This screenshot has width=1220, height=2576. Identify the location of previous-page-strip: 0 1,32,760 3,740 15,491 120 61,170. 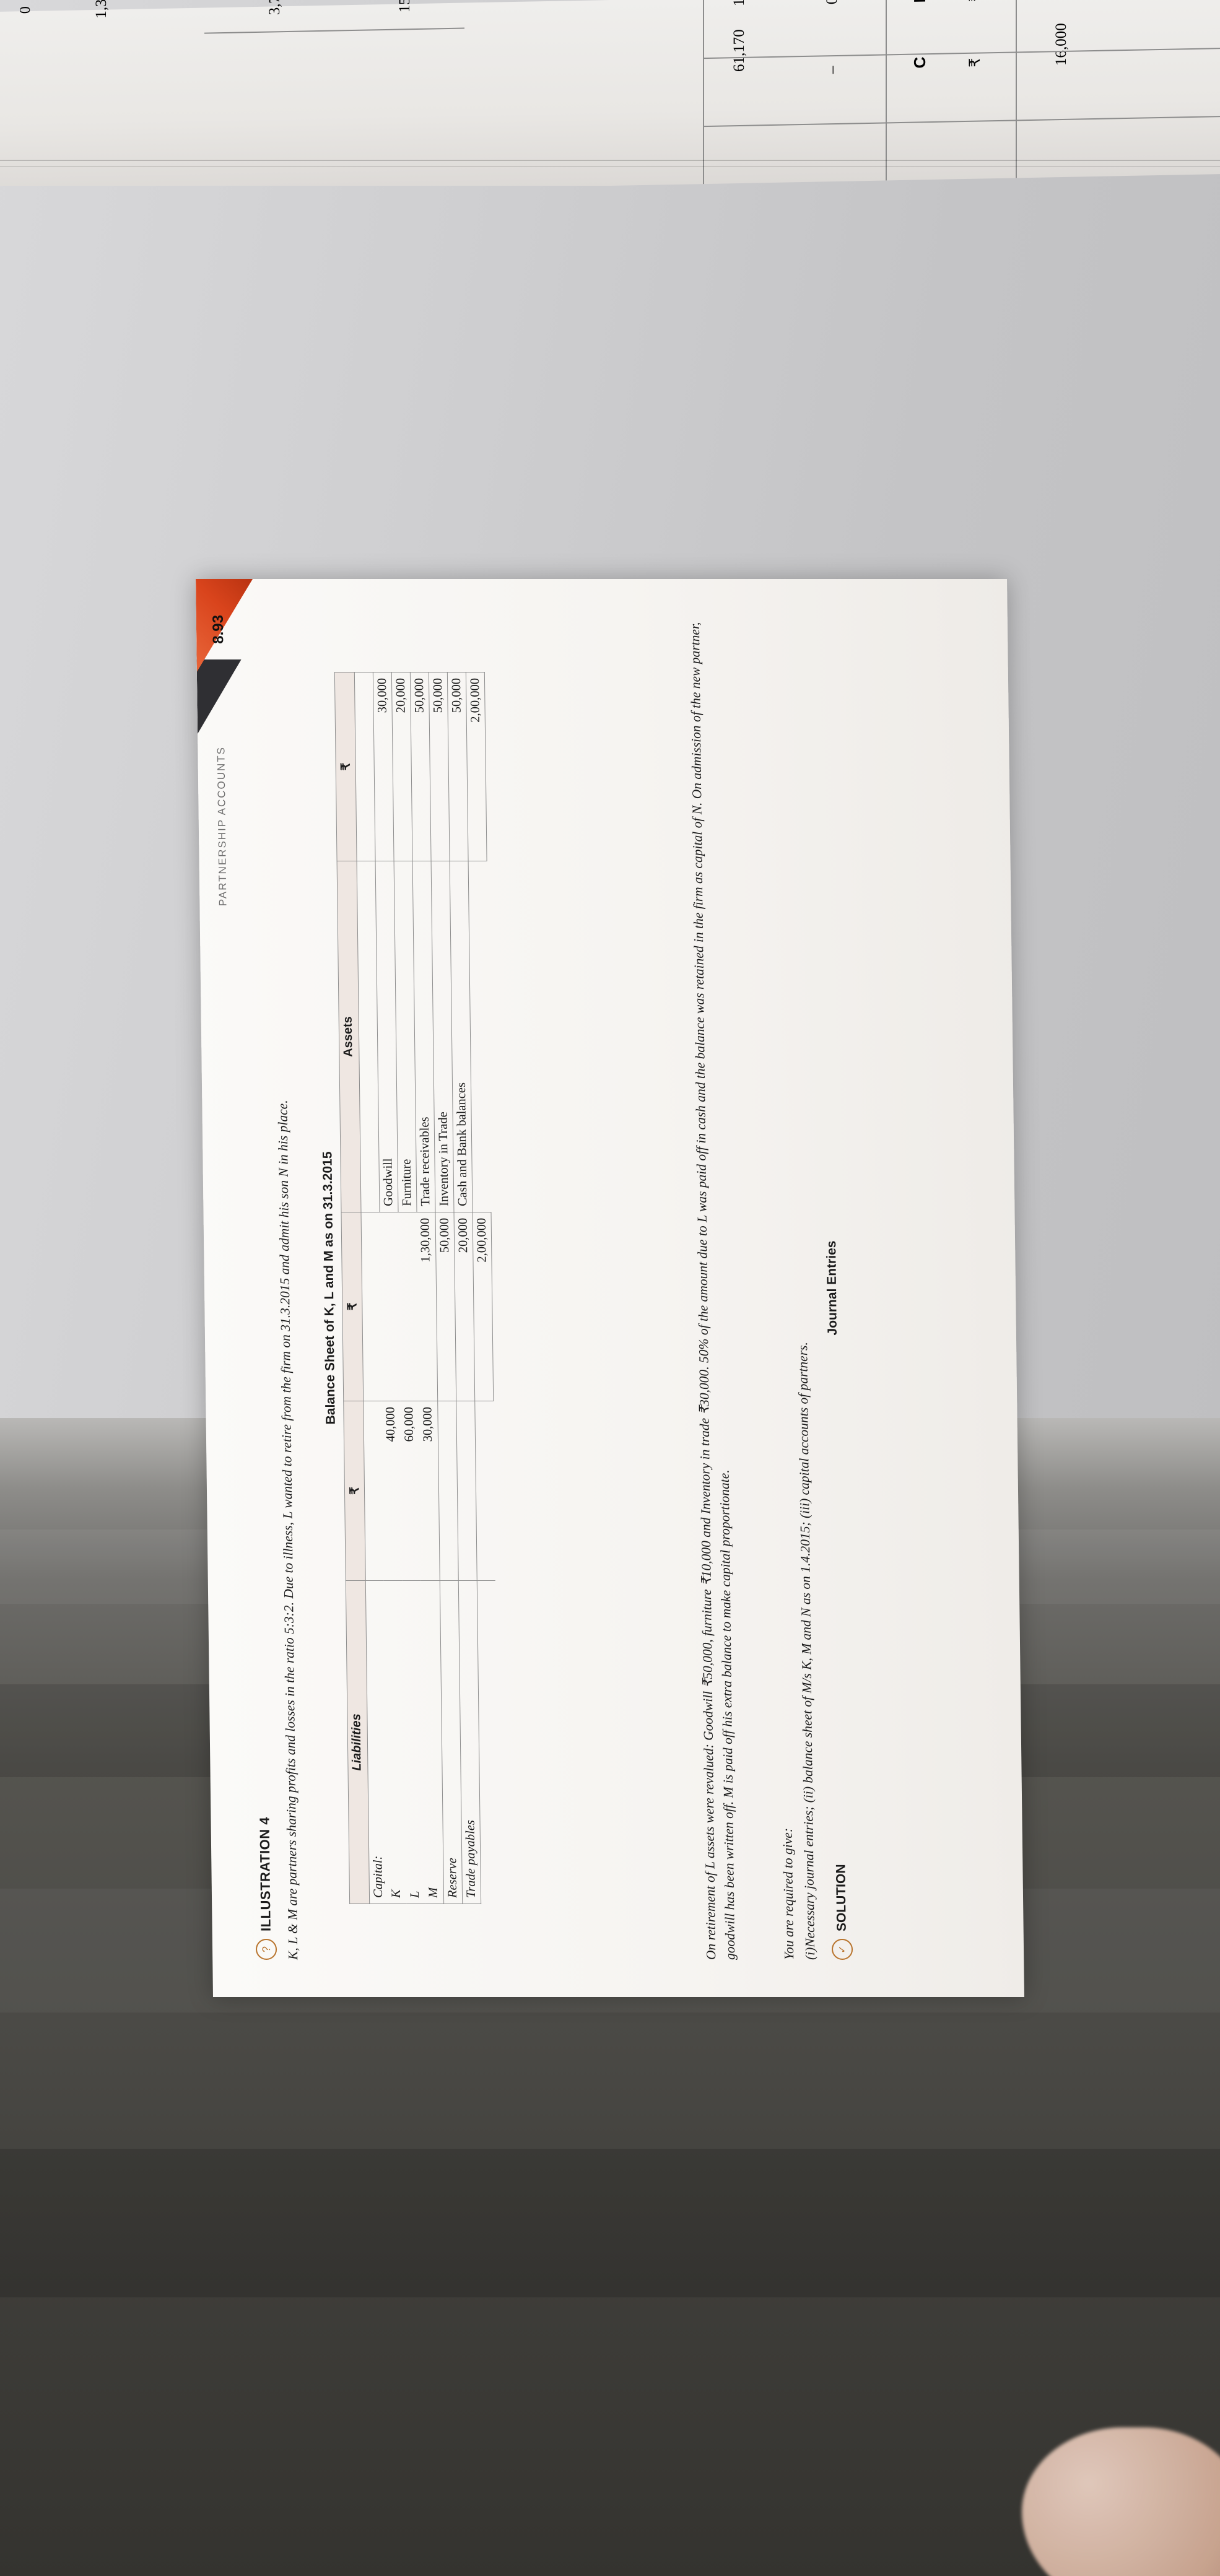
(610, 93).